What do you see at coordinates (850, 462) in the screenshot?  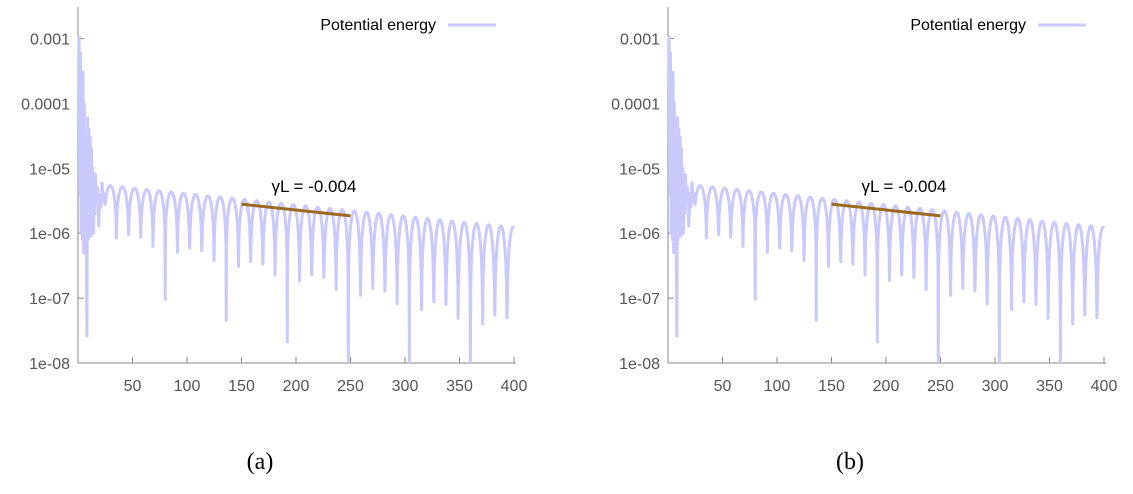 I see `caption-b: (b)` at bounding box center [850, 462].